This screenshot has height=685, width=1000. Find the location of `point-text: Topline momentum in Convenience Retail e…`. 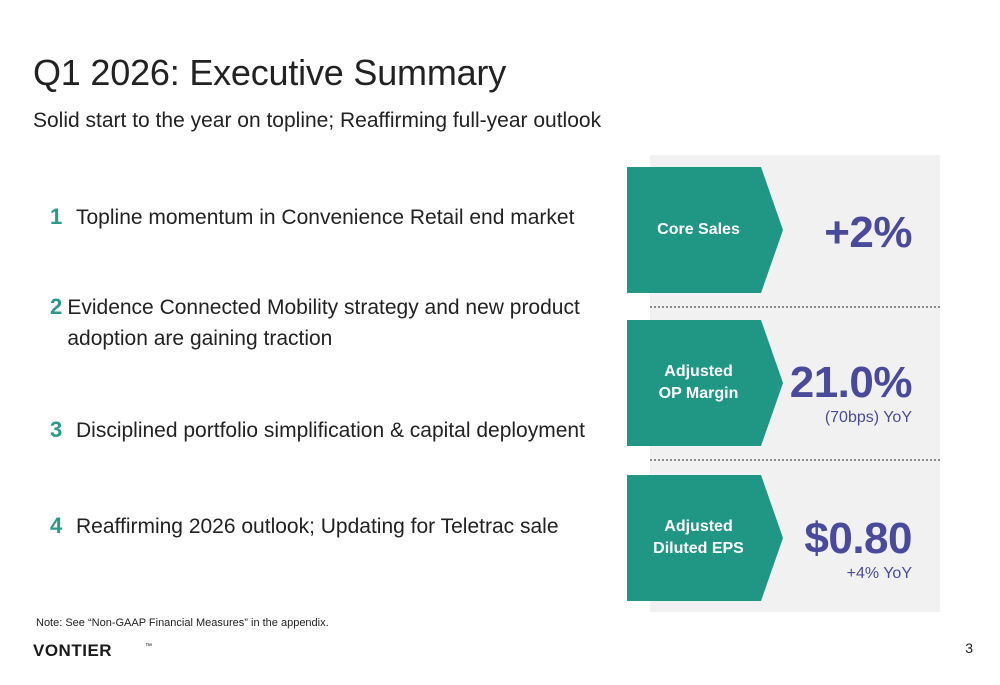

point-text: Topline momentum in Convenience Retail e… is located at coordinates (325, 217).